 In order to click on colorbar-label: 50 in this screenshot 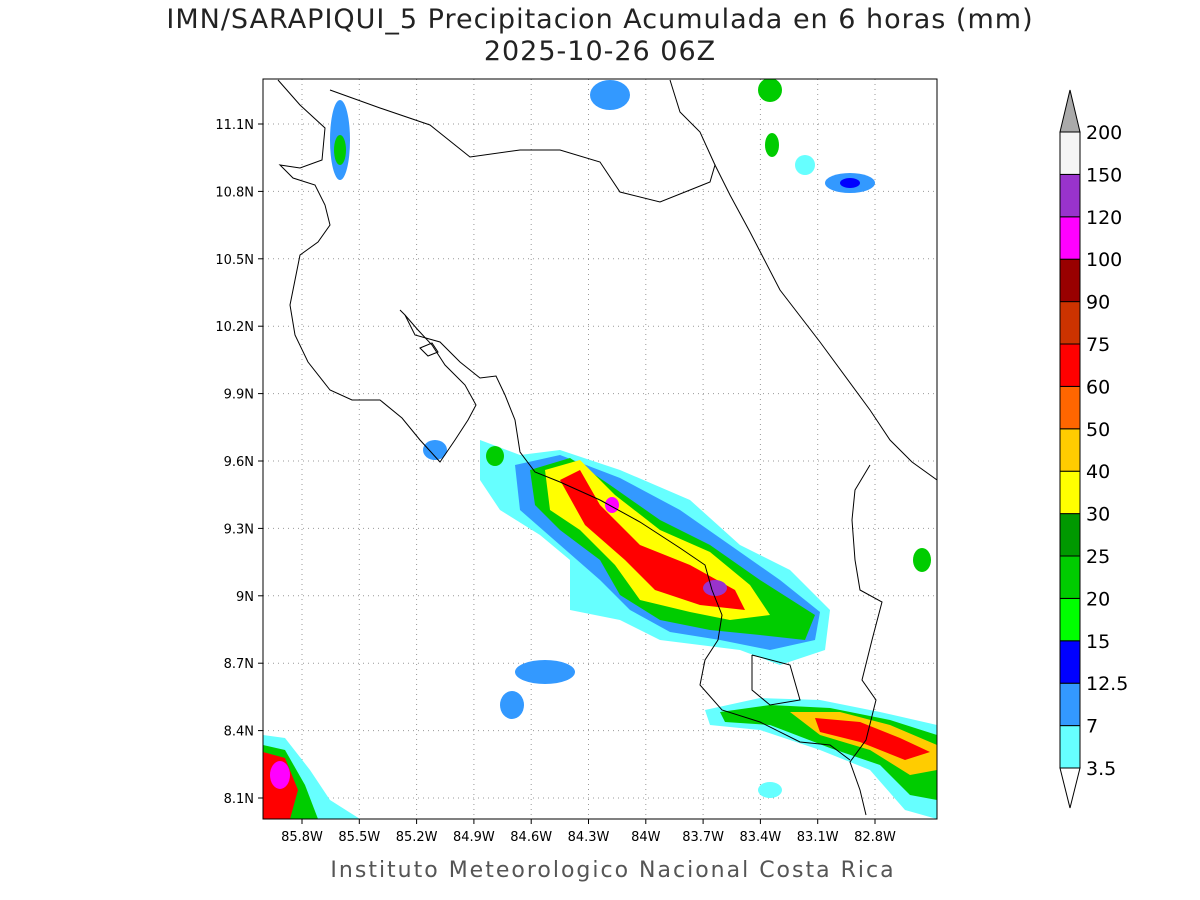, I will do `click(1098, 430)`.